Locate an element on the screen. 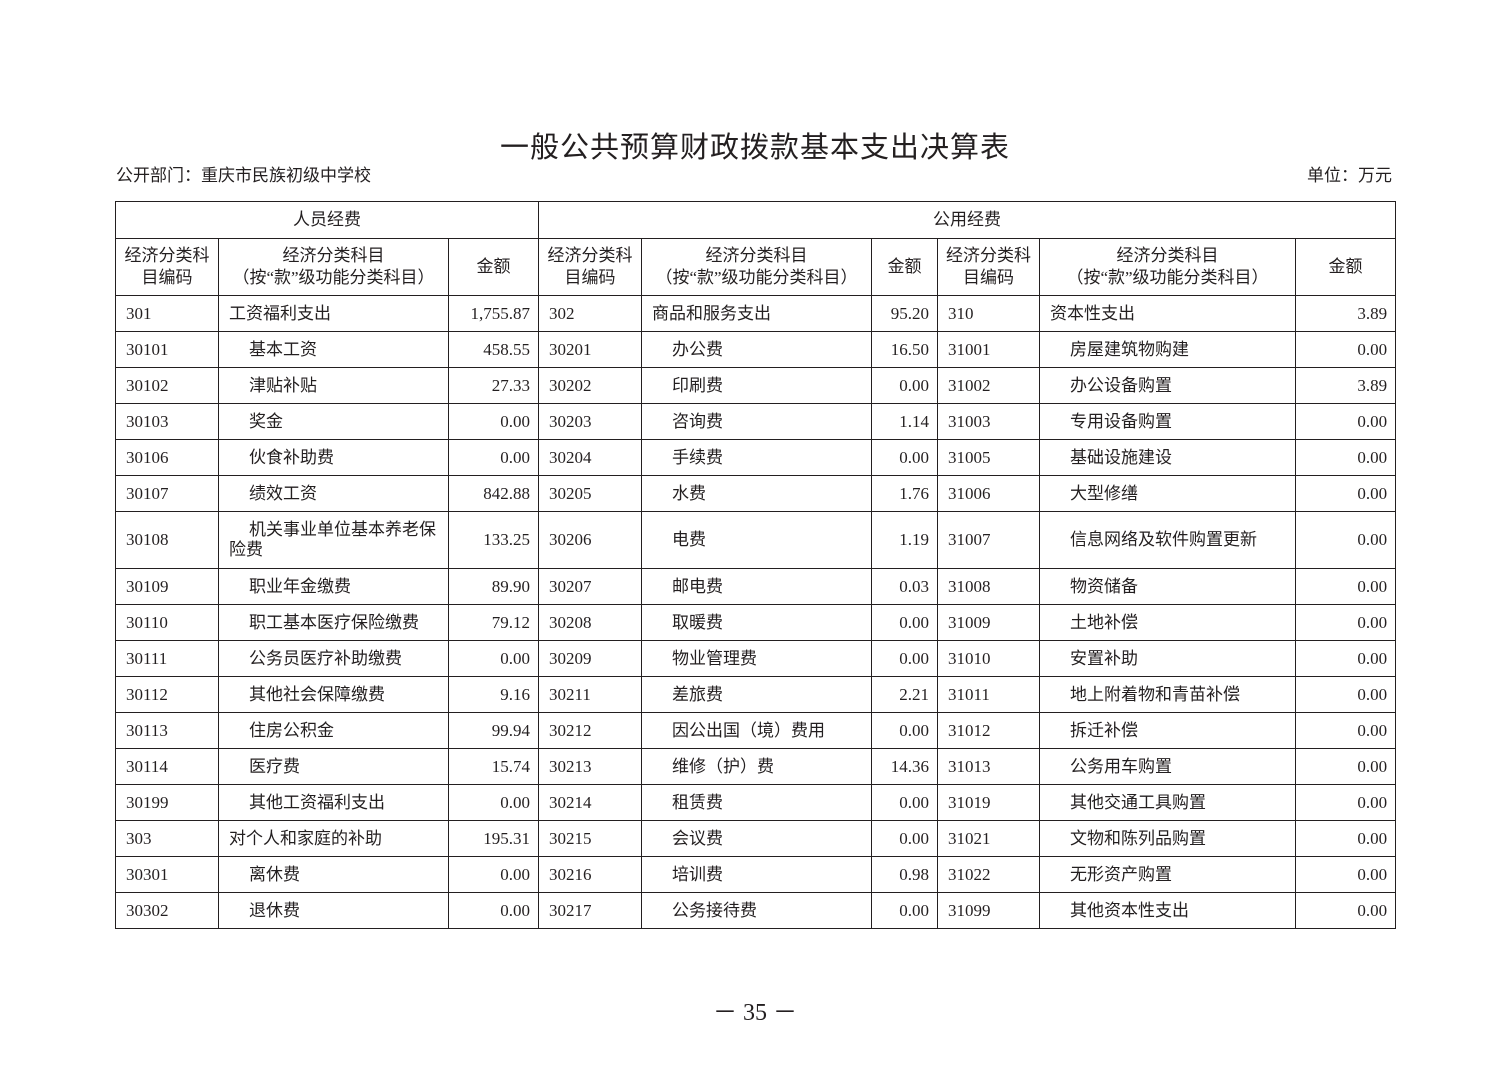  page-number: － 35 － is located at coordinates (755, 1013).